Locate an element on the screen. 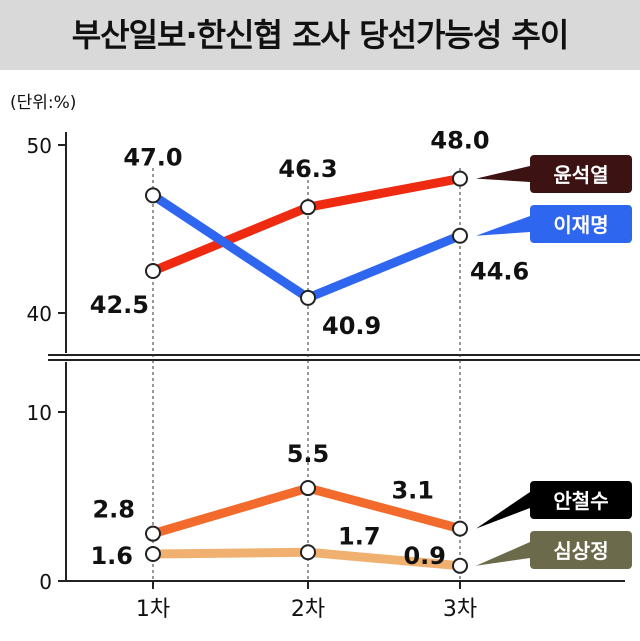  title-bar is located at coordinates (320, 35).